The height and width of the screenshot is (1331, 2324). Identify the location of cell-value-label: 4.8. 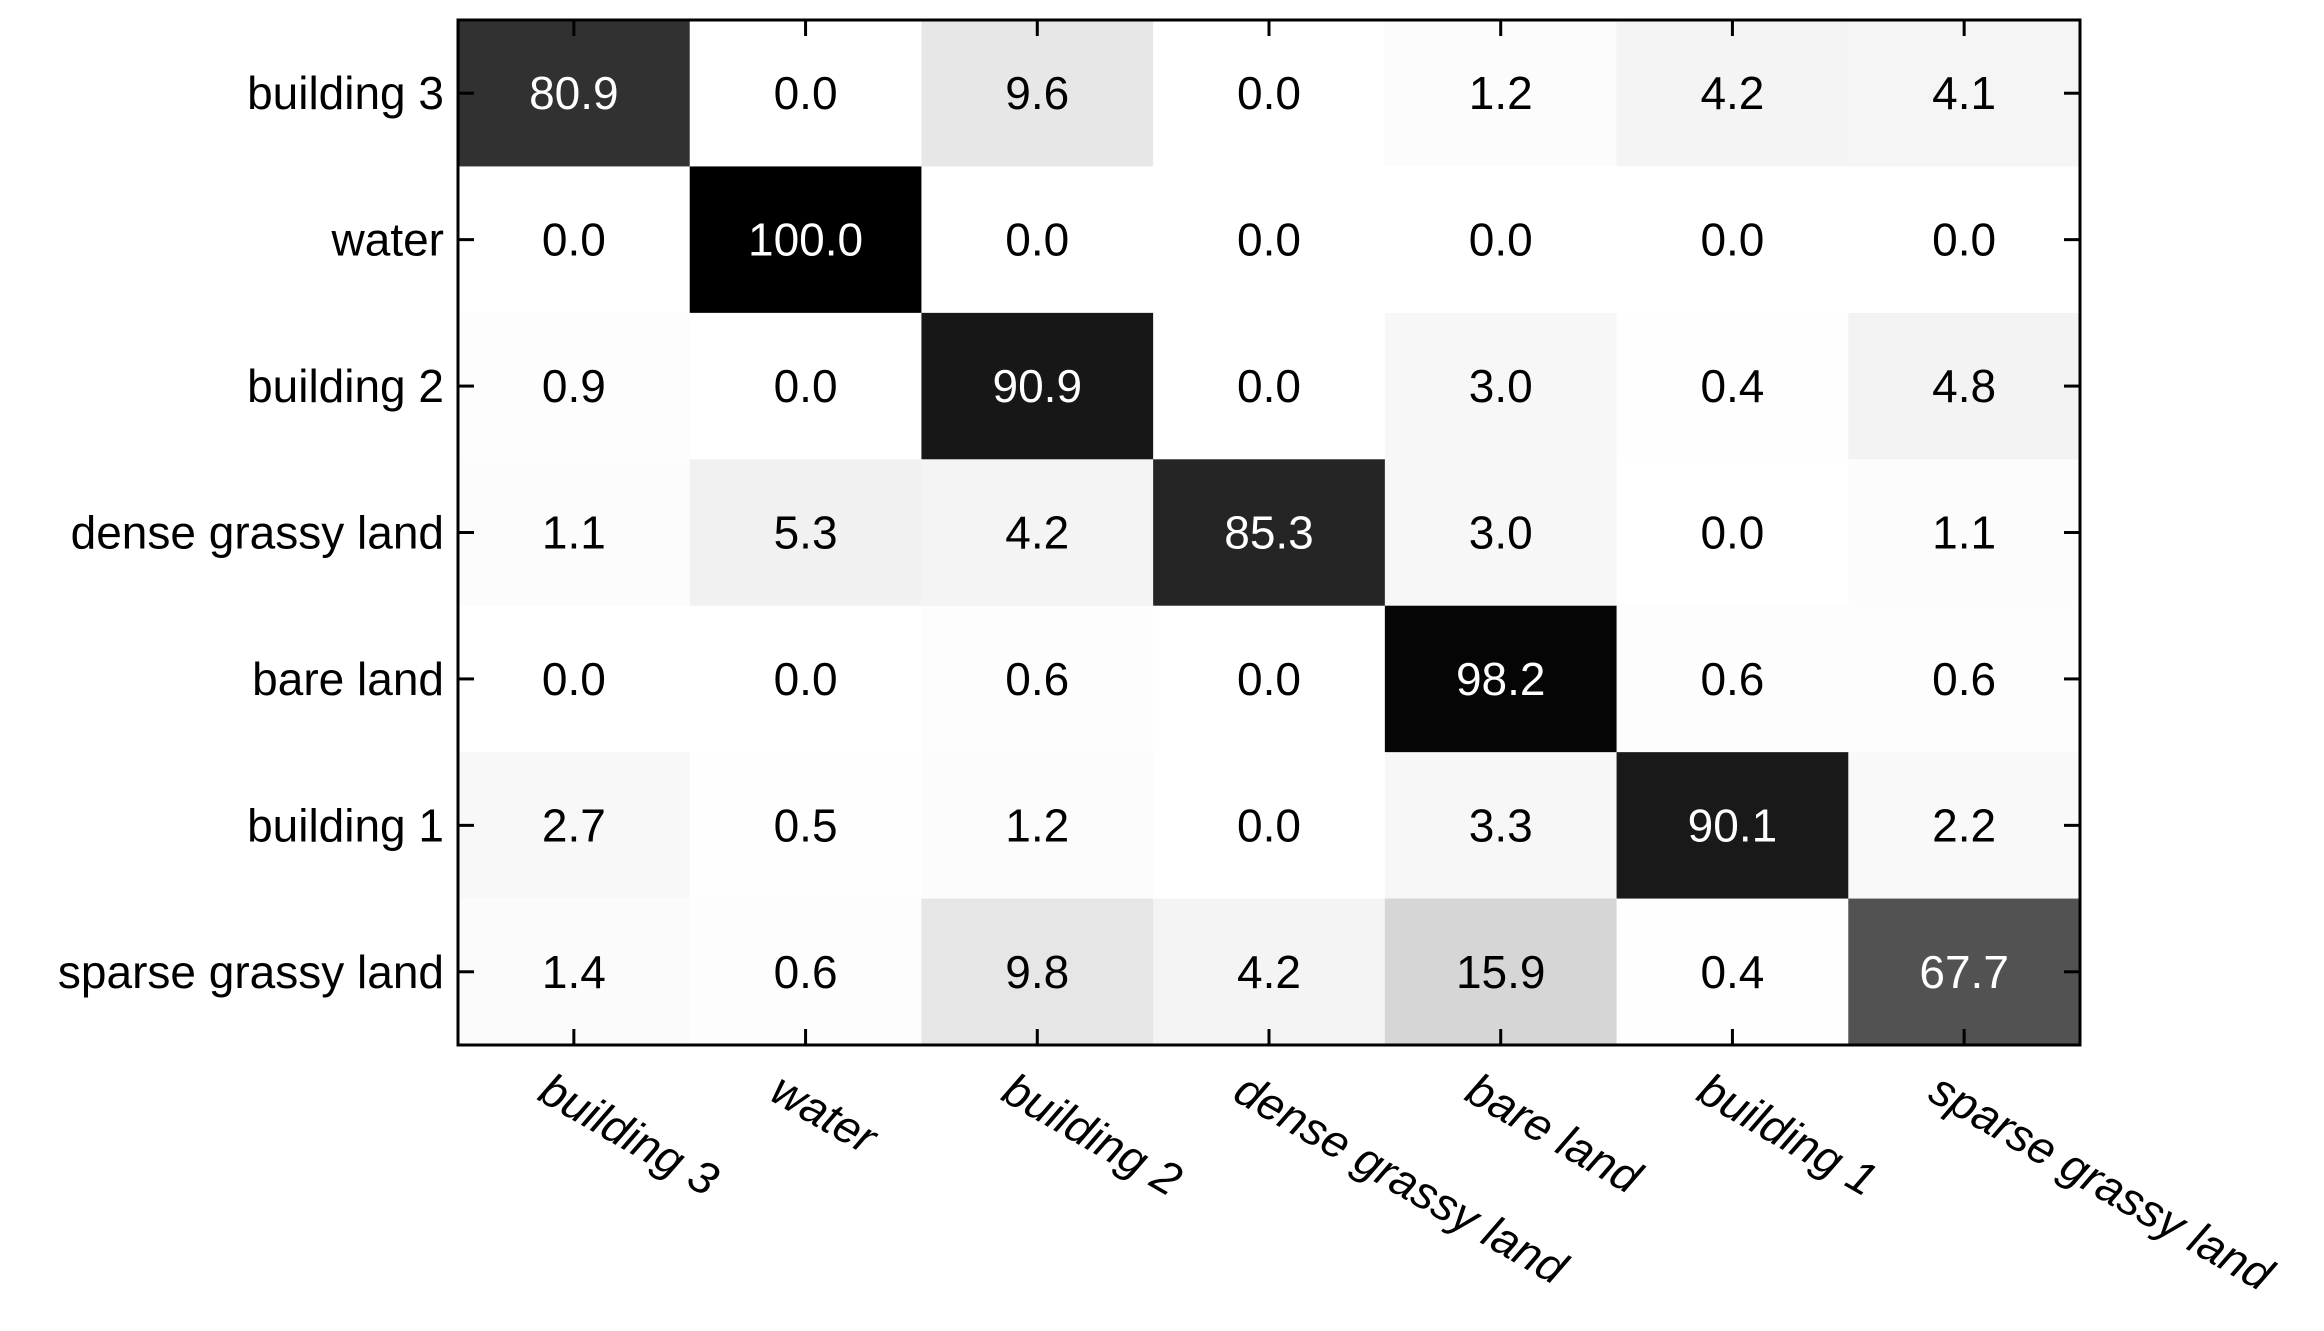
(1964, 386).